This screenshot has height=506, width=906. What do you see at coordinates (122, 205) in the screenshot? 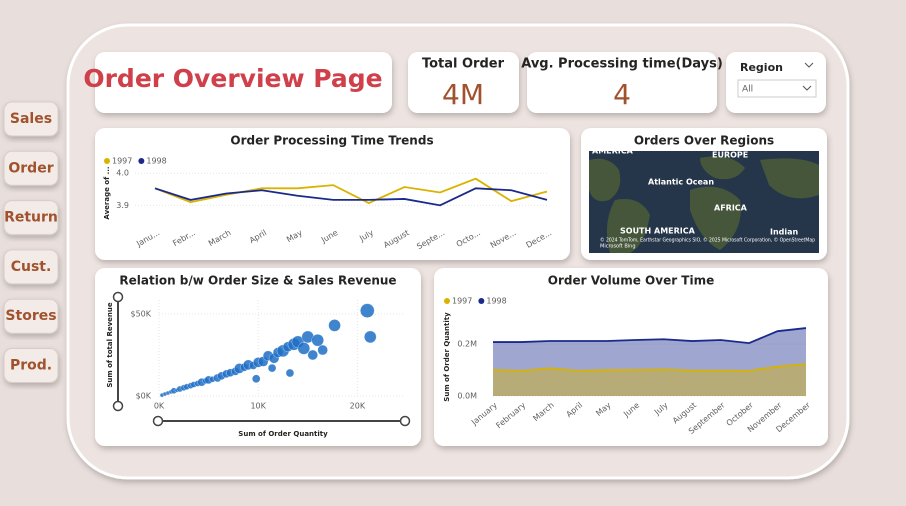
I see `y-tick-label: 3.9` at bounding box center [122, 205].